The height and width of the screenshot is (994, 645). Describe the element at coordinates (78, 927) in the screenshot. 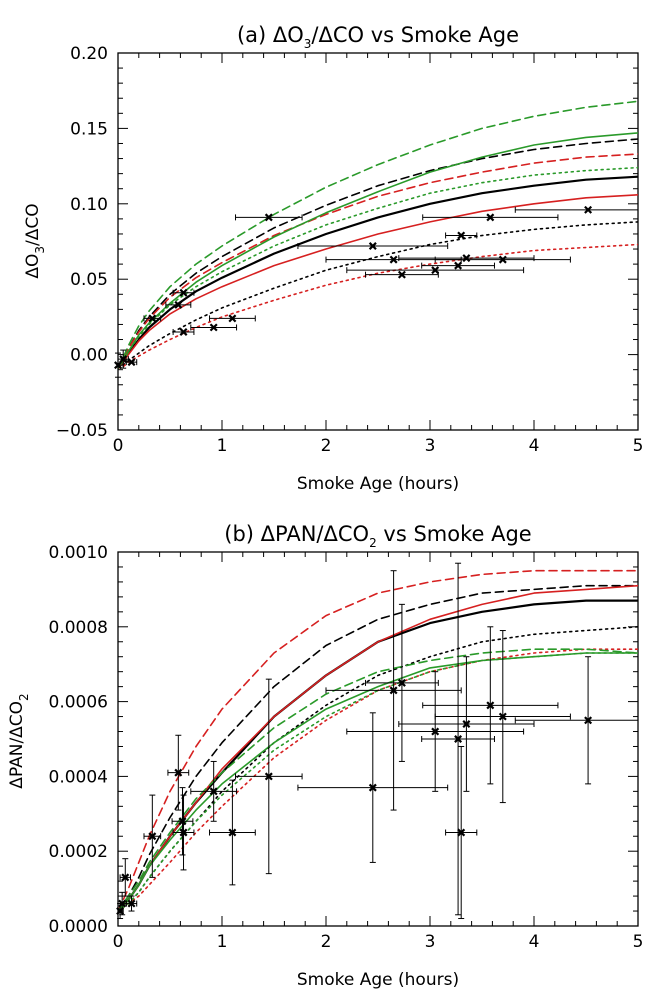

I see `y-tick-label: 0.0000` at that location.